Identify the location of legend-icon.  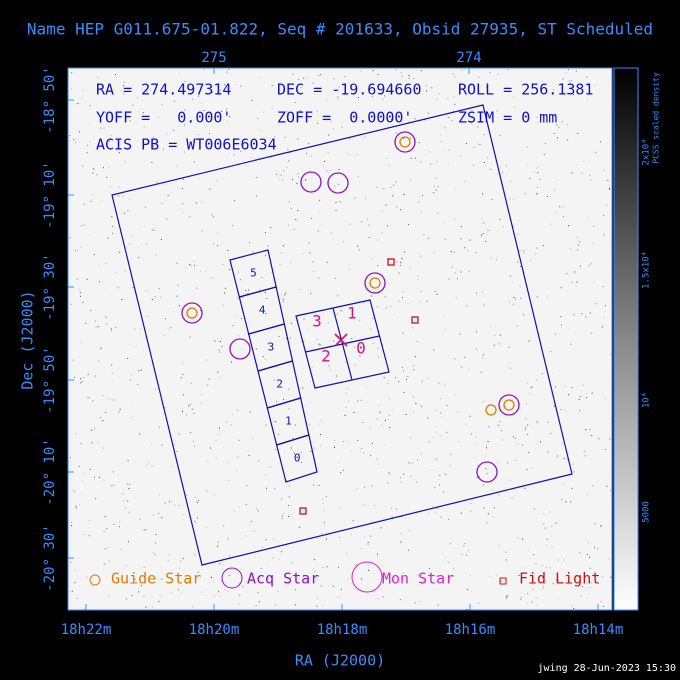
(367, 577).